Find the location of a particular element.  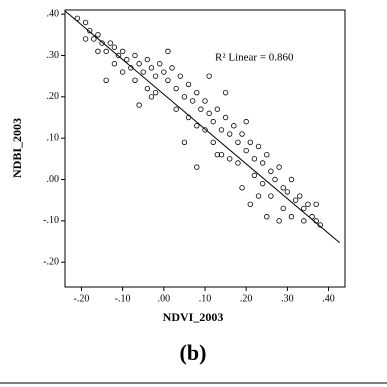

y-tick-label: -.20 is located at coordinates (51, 261).